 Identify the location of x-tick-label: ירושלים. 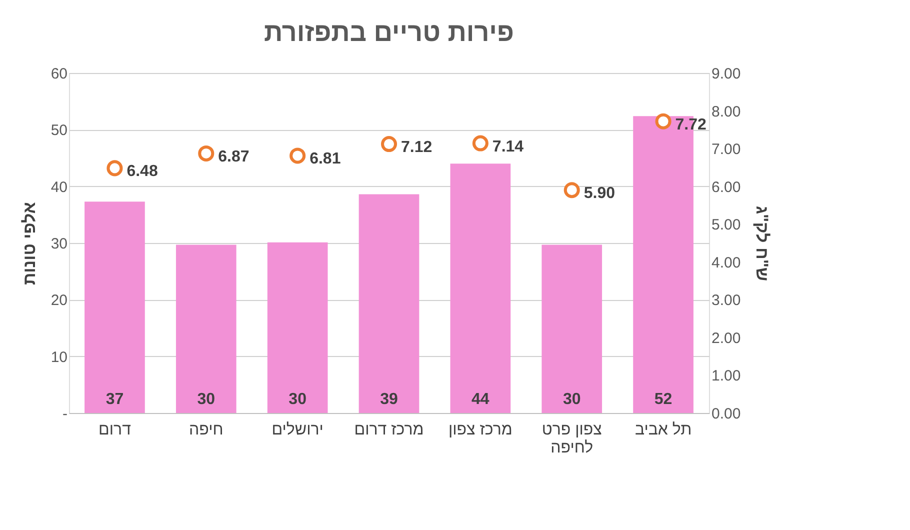
(298, 429).